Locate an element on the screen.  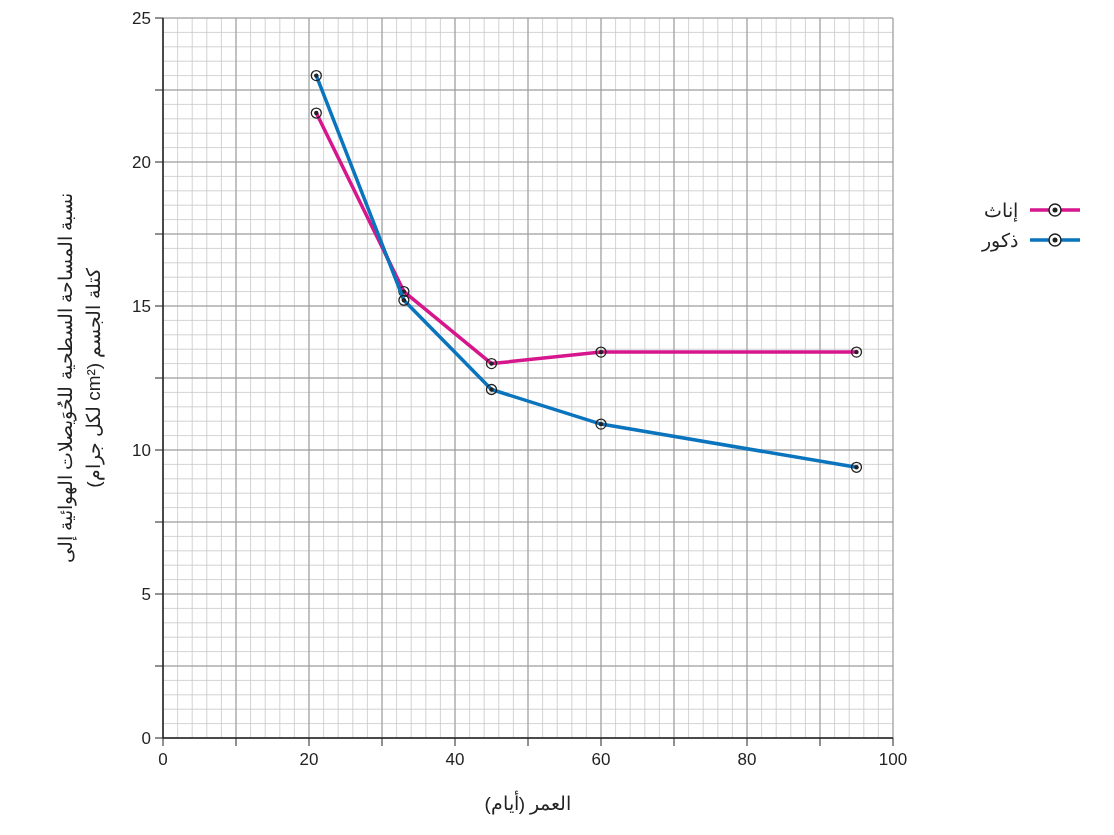
x-tick-label: 20 is located at coordinates (309, 759).